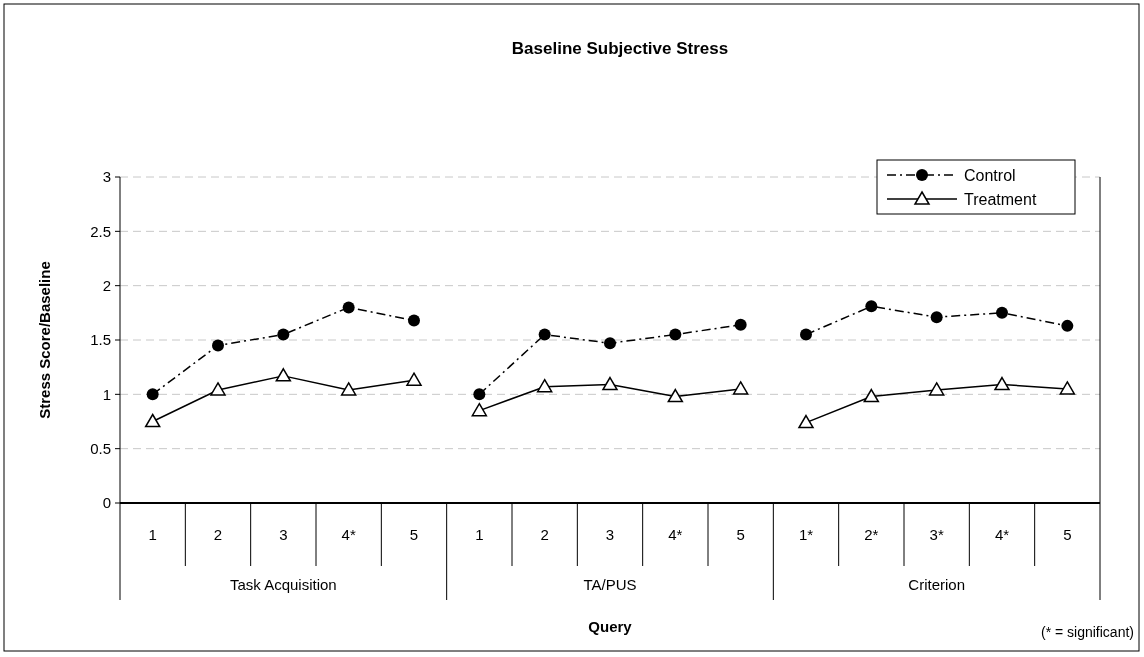  What do you see at coordinates (100, 340) in the screenshot?
I see `y-tick-label: 1.5` at bounding box center [100, 340].